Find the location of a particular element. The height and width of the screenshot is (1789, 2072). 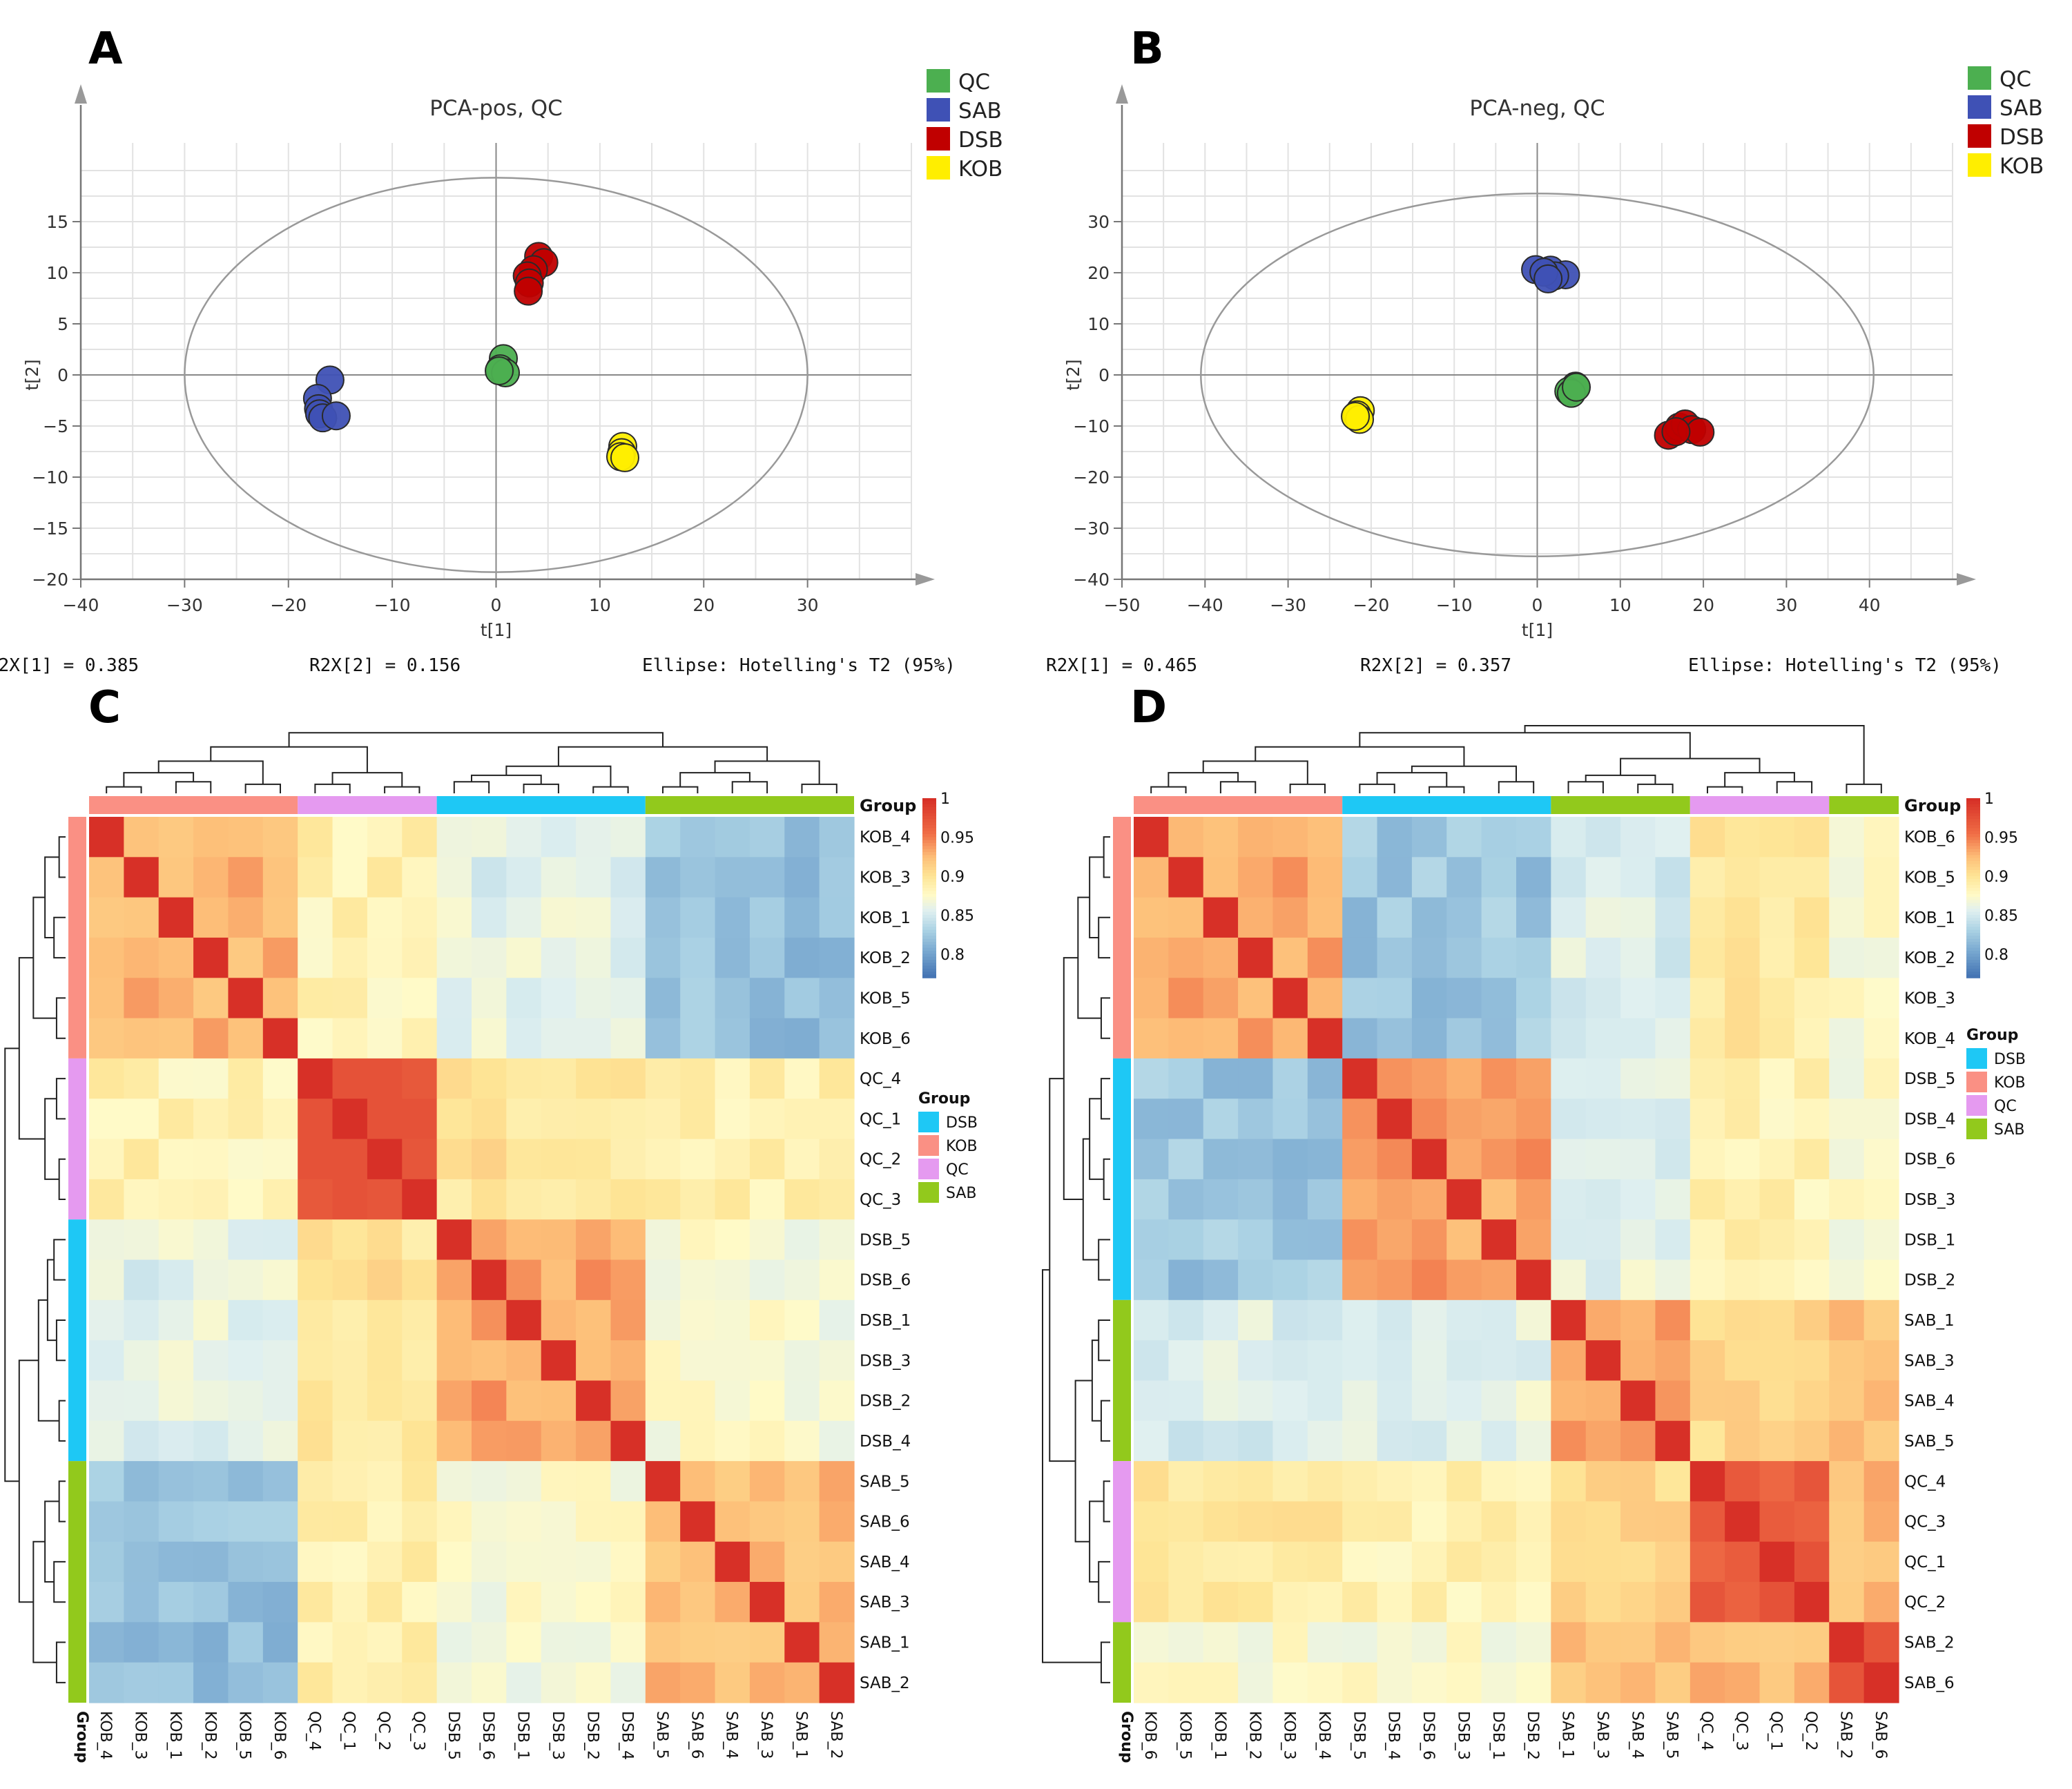

dendrogram-link-side is located at coordinates (1090, 1199).